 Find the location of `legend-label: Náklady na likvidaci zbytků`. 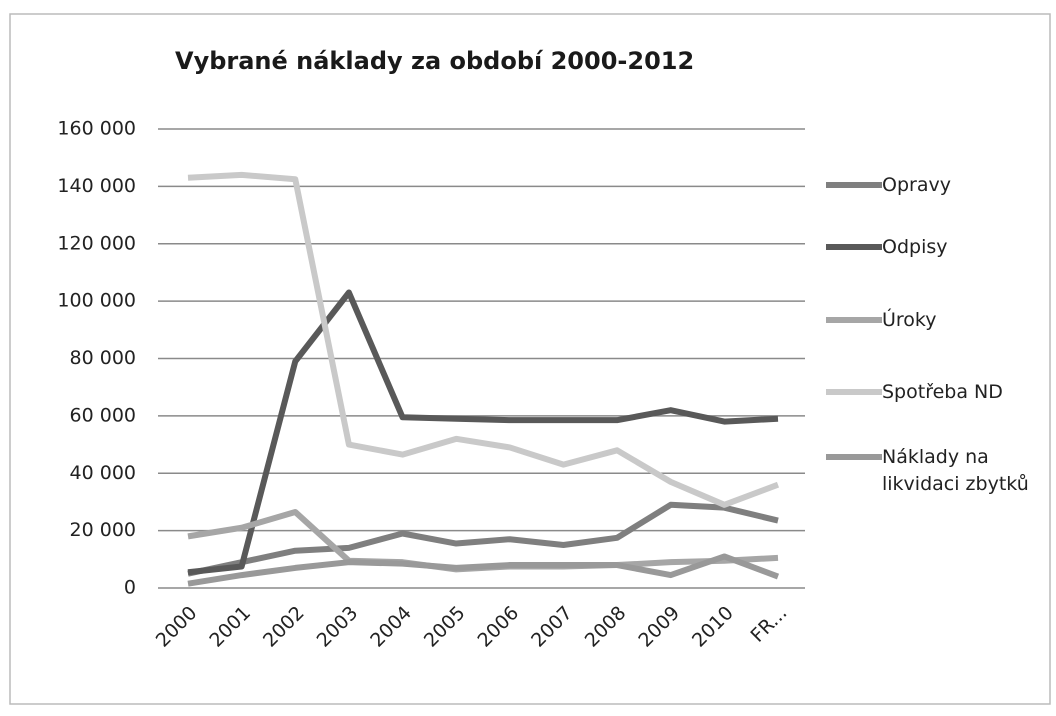

legend-label: Náklady na likvidaci zbytků is located at coordinates (955, 470).